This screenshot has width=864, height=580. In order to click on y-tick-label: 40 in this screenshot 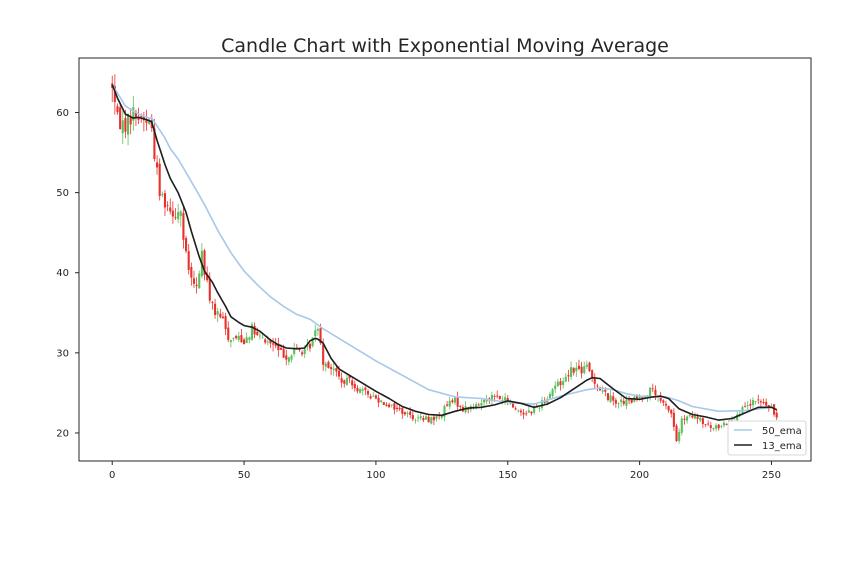, I will do `click(62, 273)`.